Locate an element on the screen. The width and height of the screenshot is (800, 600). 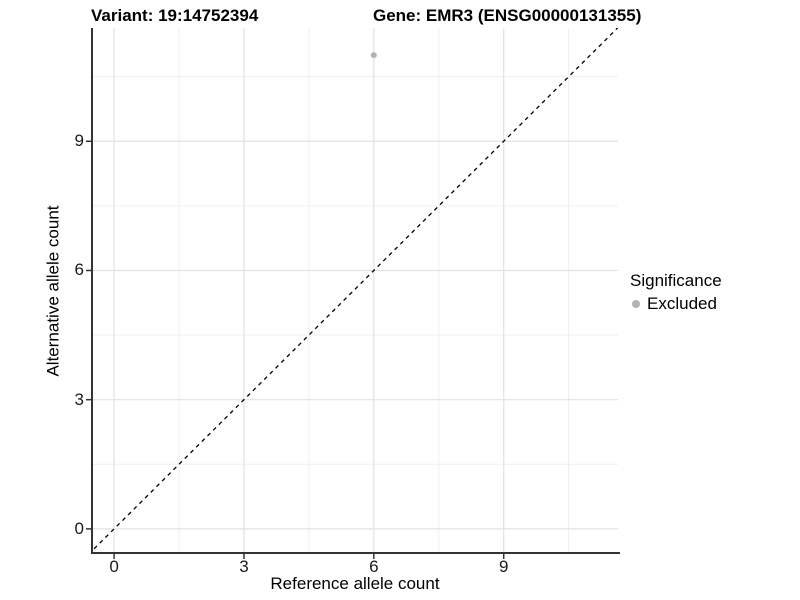
legend-entry-excluded: Excluded is located at coordinates (676, 304).